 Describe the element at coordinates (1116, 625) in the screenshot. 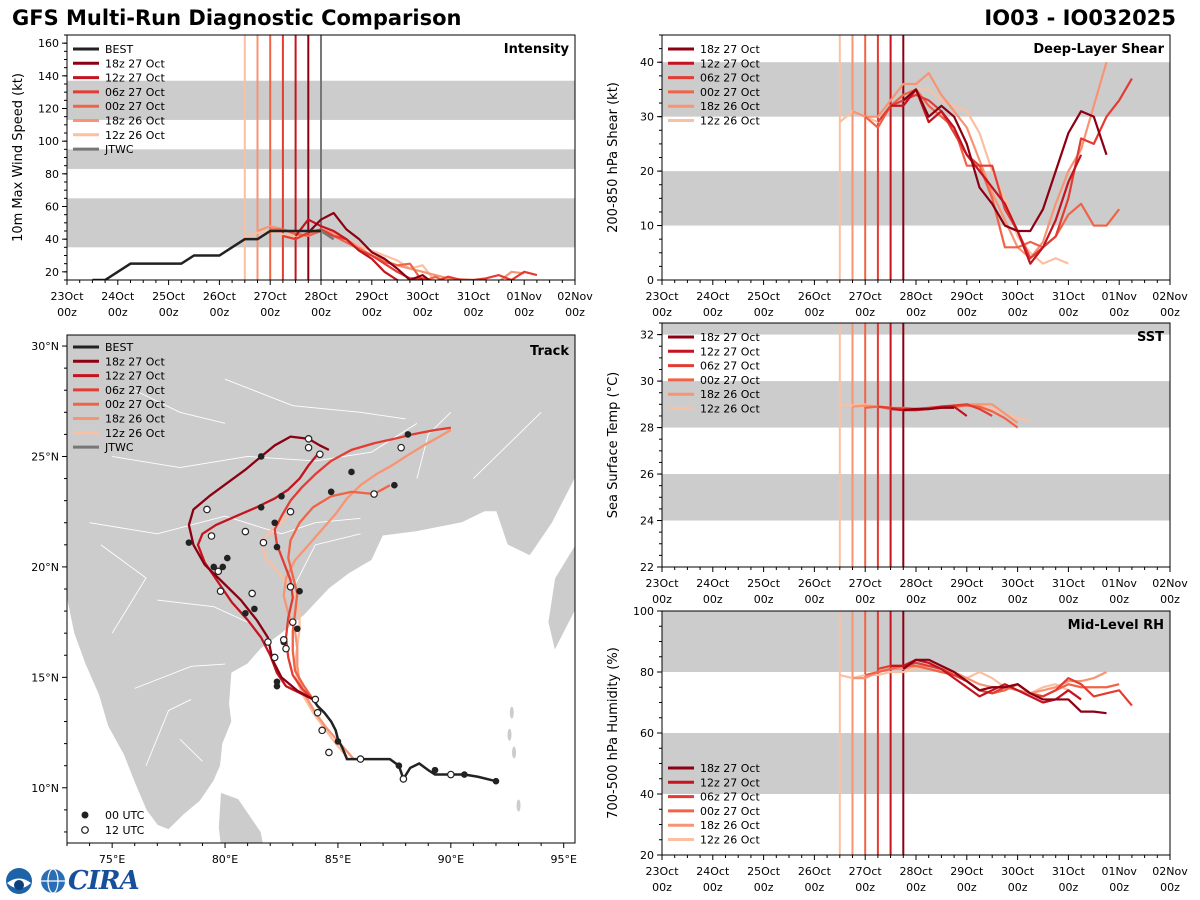

I see `panel-title: Mid-Level RH` at that location.